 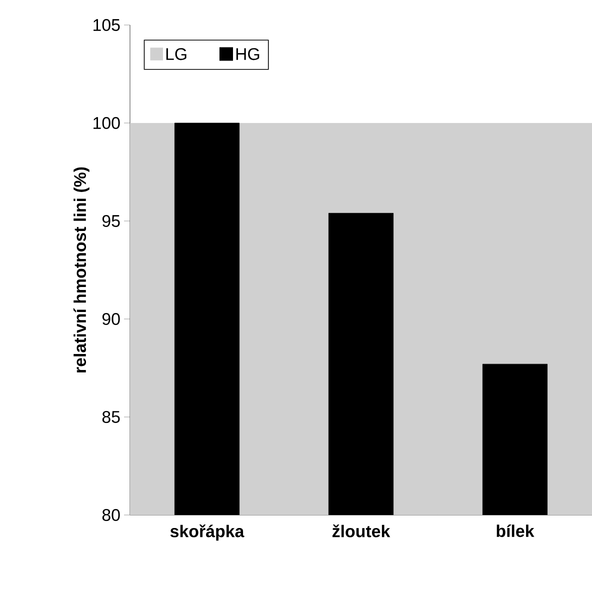 What do you see at coordinates (106, 123) in the screenshot?
I see `y-tick-label: 100` at bounding box center [106, 123].